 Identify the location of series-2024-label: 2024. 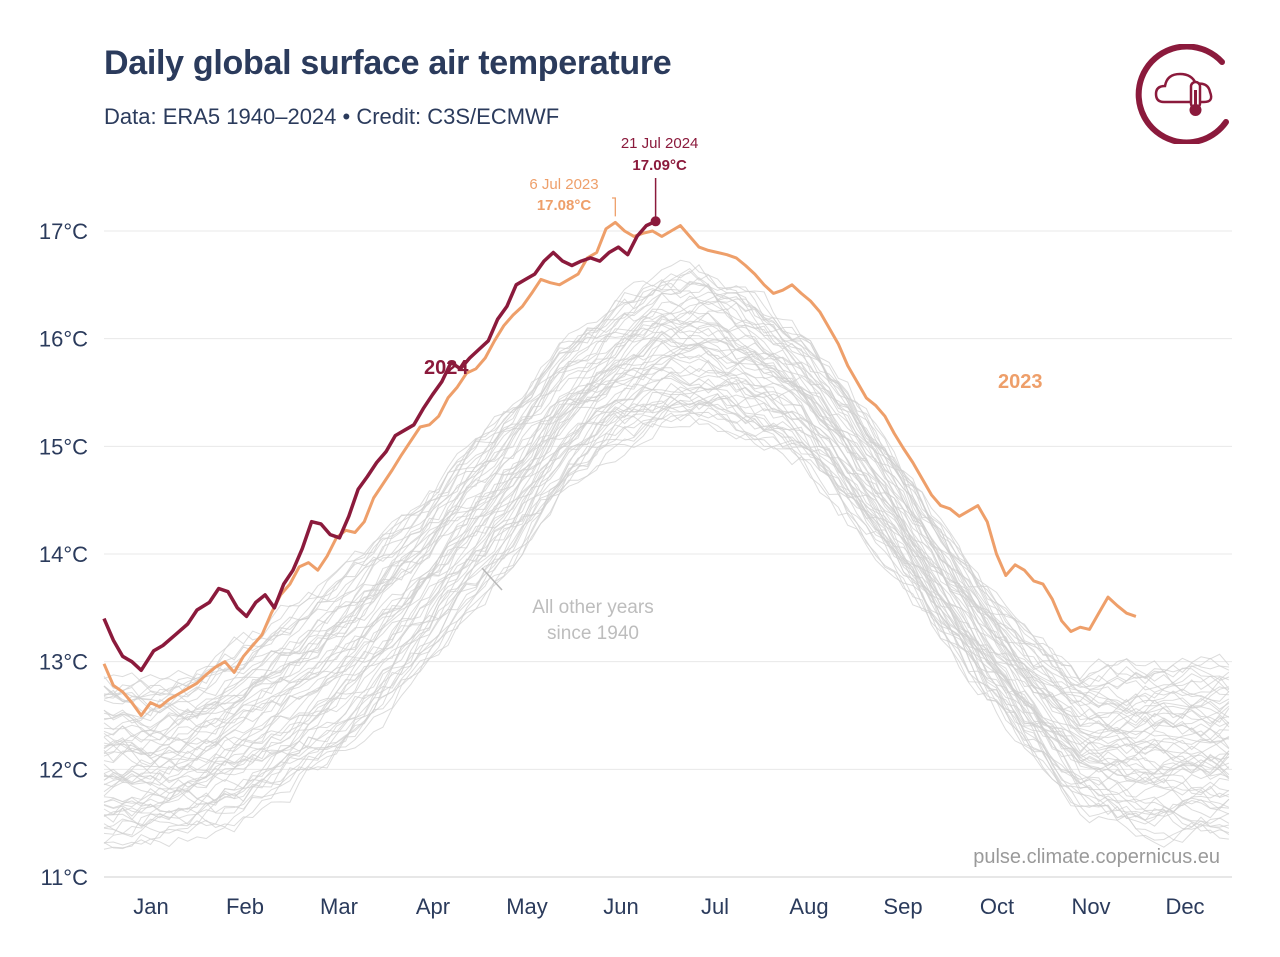
(446, 368).